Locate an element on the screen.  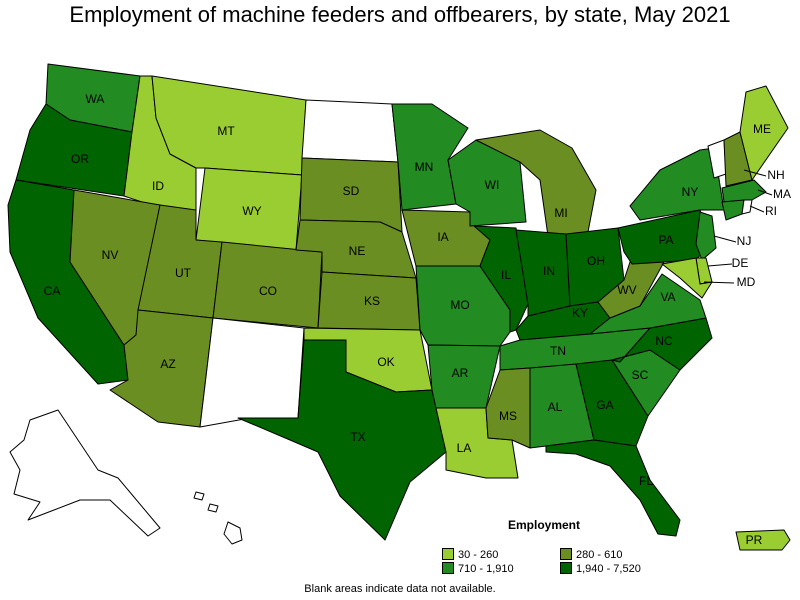
legend-item-4: 1,940 - 7,520 is located at coordinates (600, 568).